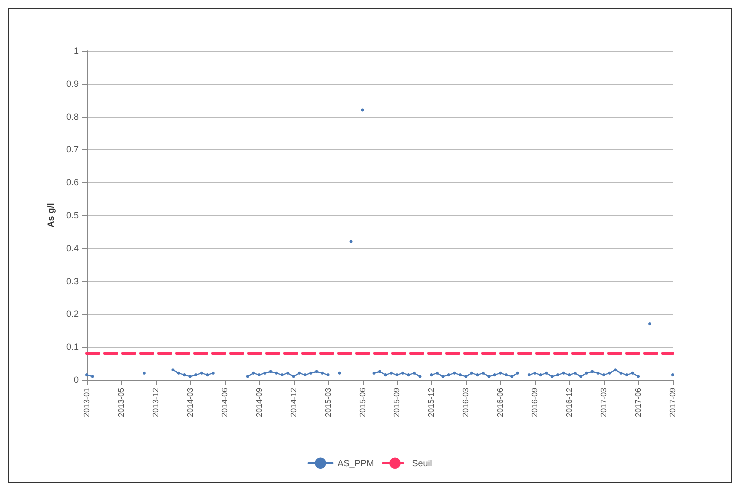 The height and width of the screenshot is (491, 740). I want to click on x-tick-label: 2013-05, so click(121, 402).